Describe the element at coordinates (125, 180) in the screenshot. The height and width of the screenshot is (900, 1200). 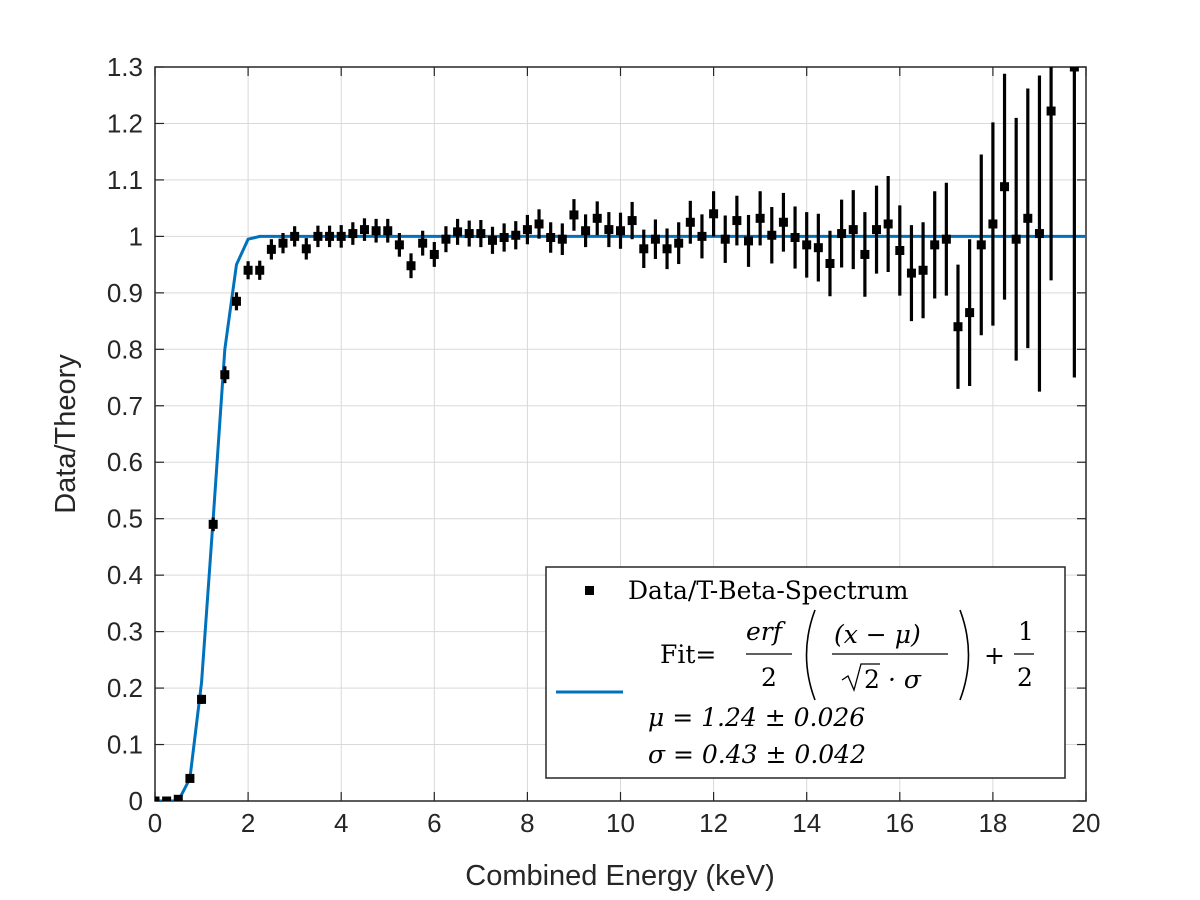
I see `y-tick-label: 1.1` at that location.